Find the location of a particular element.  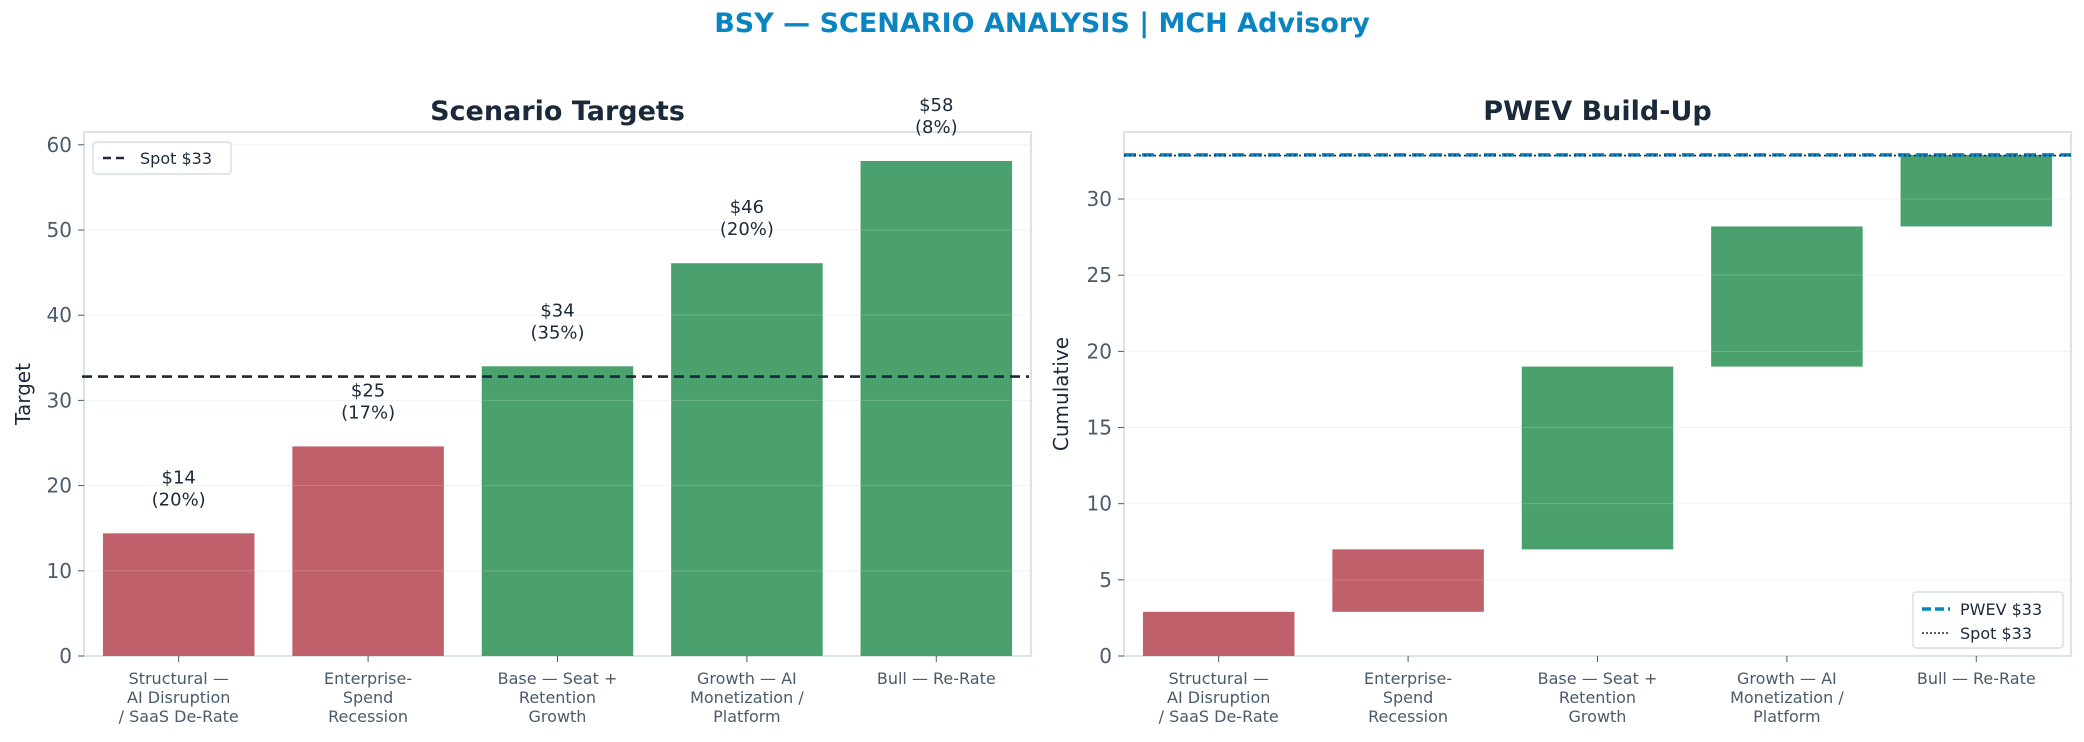

y-axis-label: Cumulative is located at coordinates (1061, 394).